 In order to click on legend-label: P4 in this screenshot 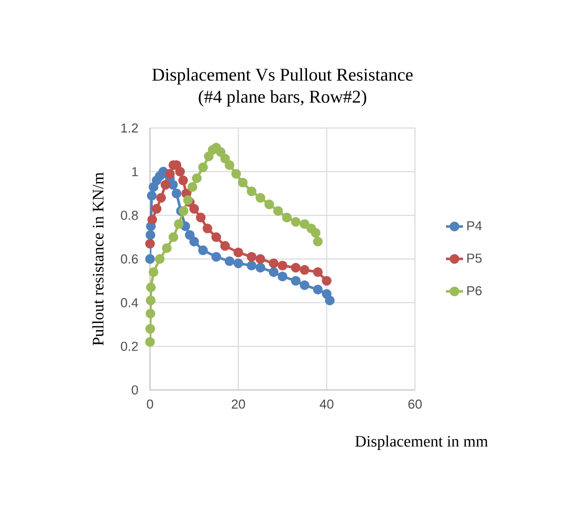, I will do `click(474, 225)`.